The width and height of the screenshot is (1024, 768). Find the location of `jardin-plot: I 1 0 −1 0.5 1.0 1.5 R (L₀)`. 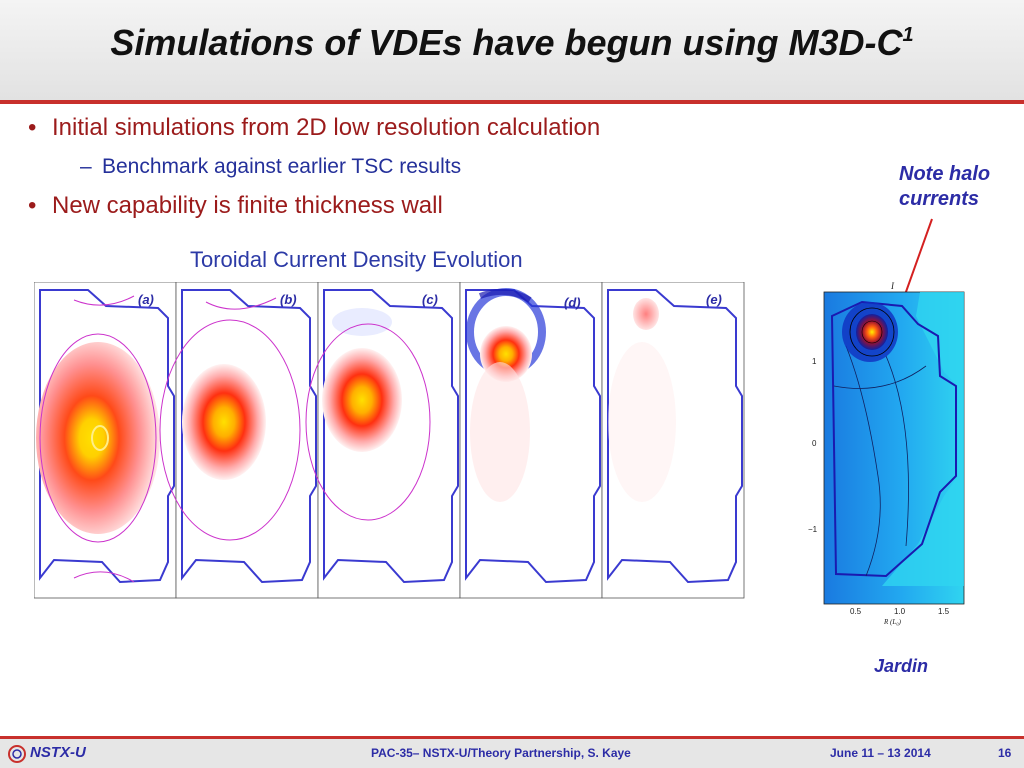

jardin-plot: I 1 0 −1 0.5 1.0 1.5 R (L₀) is located at coordinates (886, 453).